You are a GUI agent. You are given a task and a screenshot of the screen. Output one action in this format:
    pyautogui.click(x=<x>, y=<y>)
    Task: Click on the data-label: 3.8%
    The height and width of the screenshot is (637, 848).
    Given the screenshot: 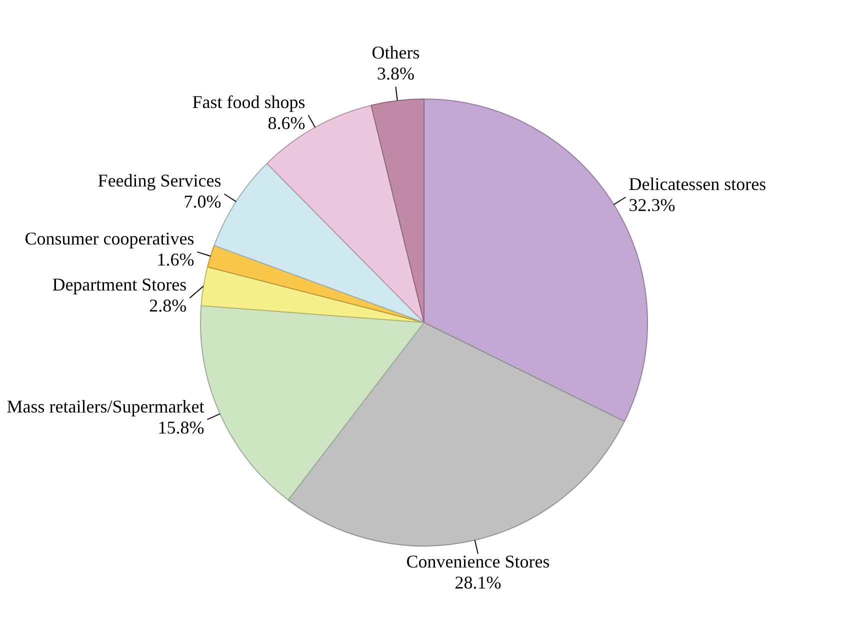 What is the action you would take?
    pyautogui.click(x=395, y=73)
    